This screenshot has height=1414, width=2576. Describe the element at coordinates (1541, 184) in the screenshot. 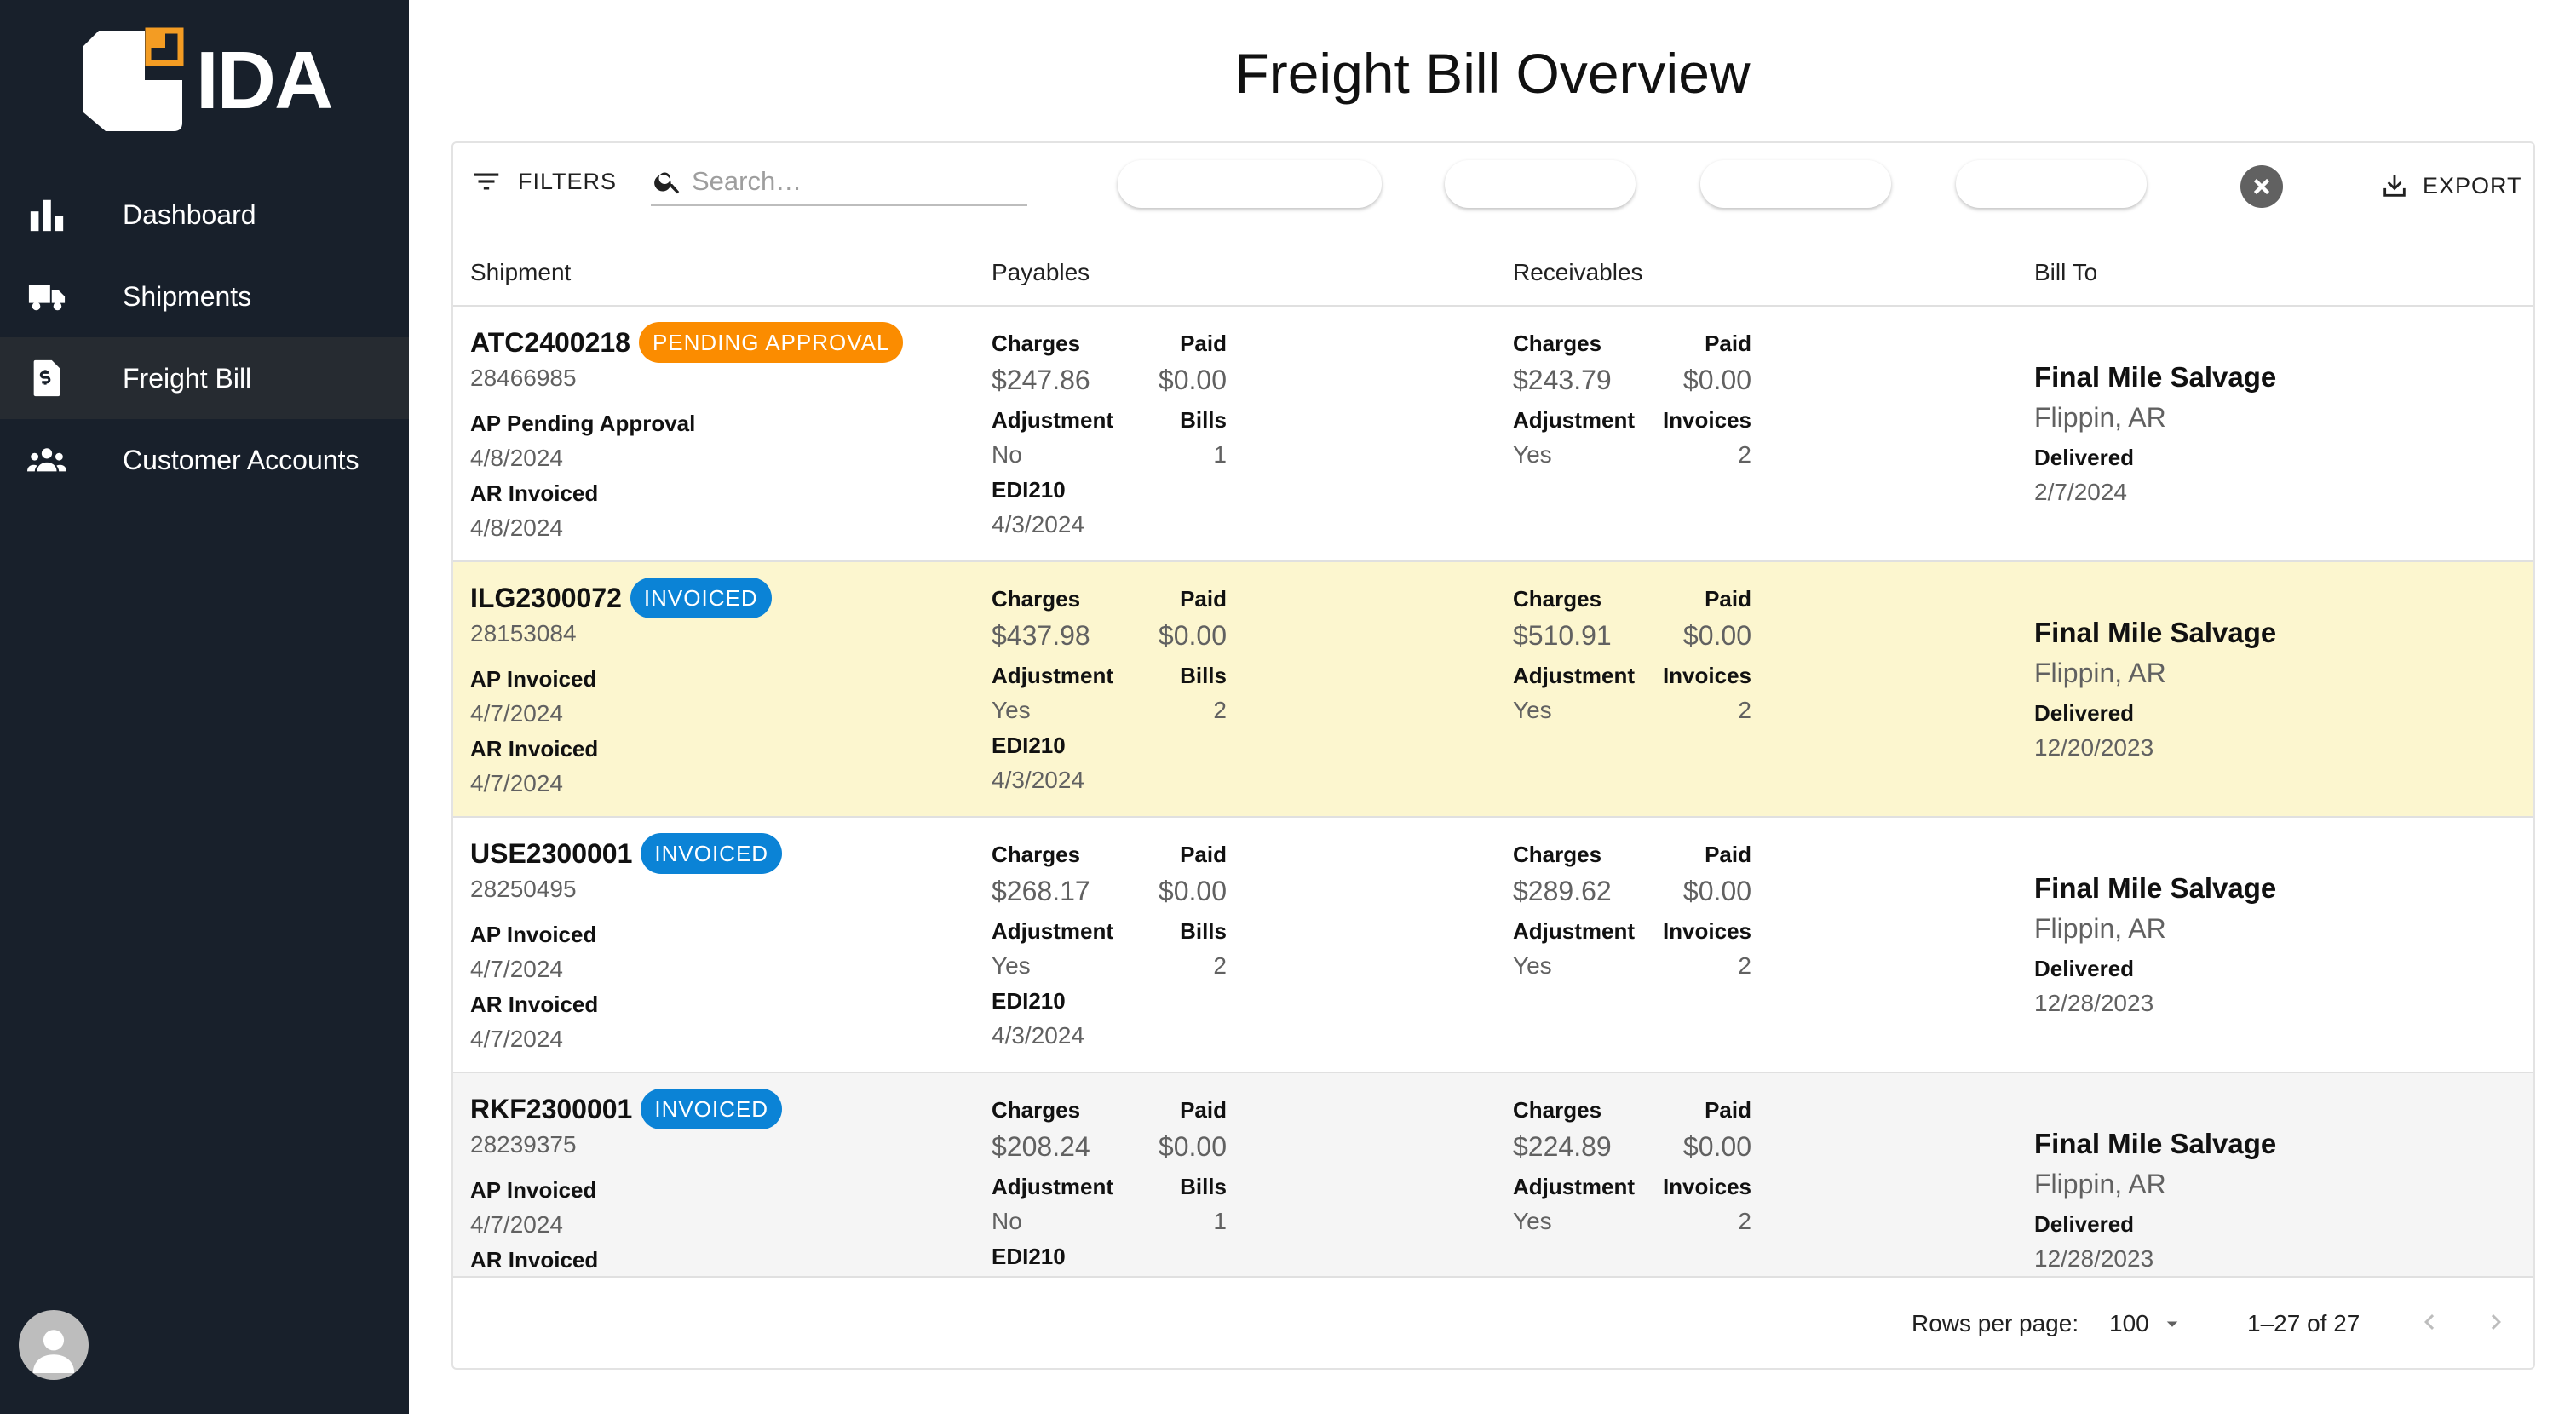

I see `filter-invoiced-button: INVOICED` at that location.